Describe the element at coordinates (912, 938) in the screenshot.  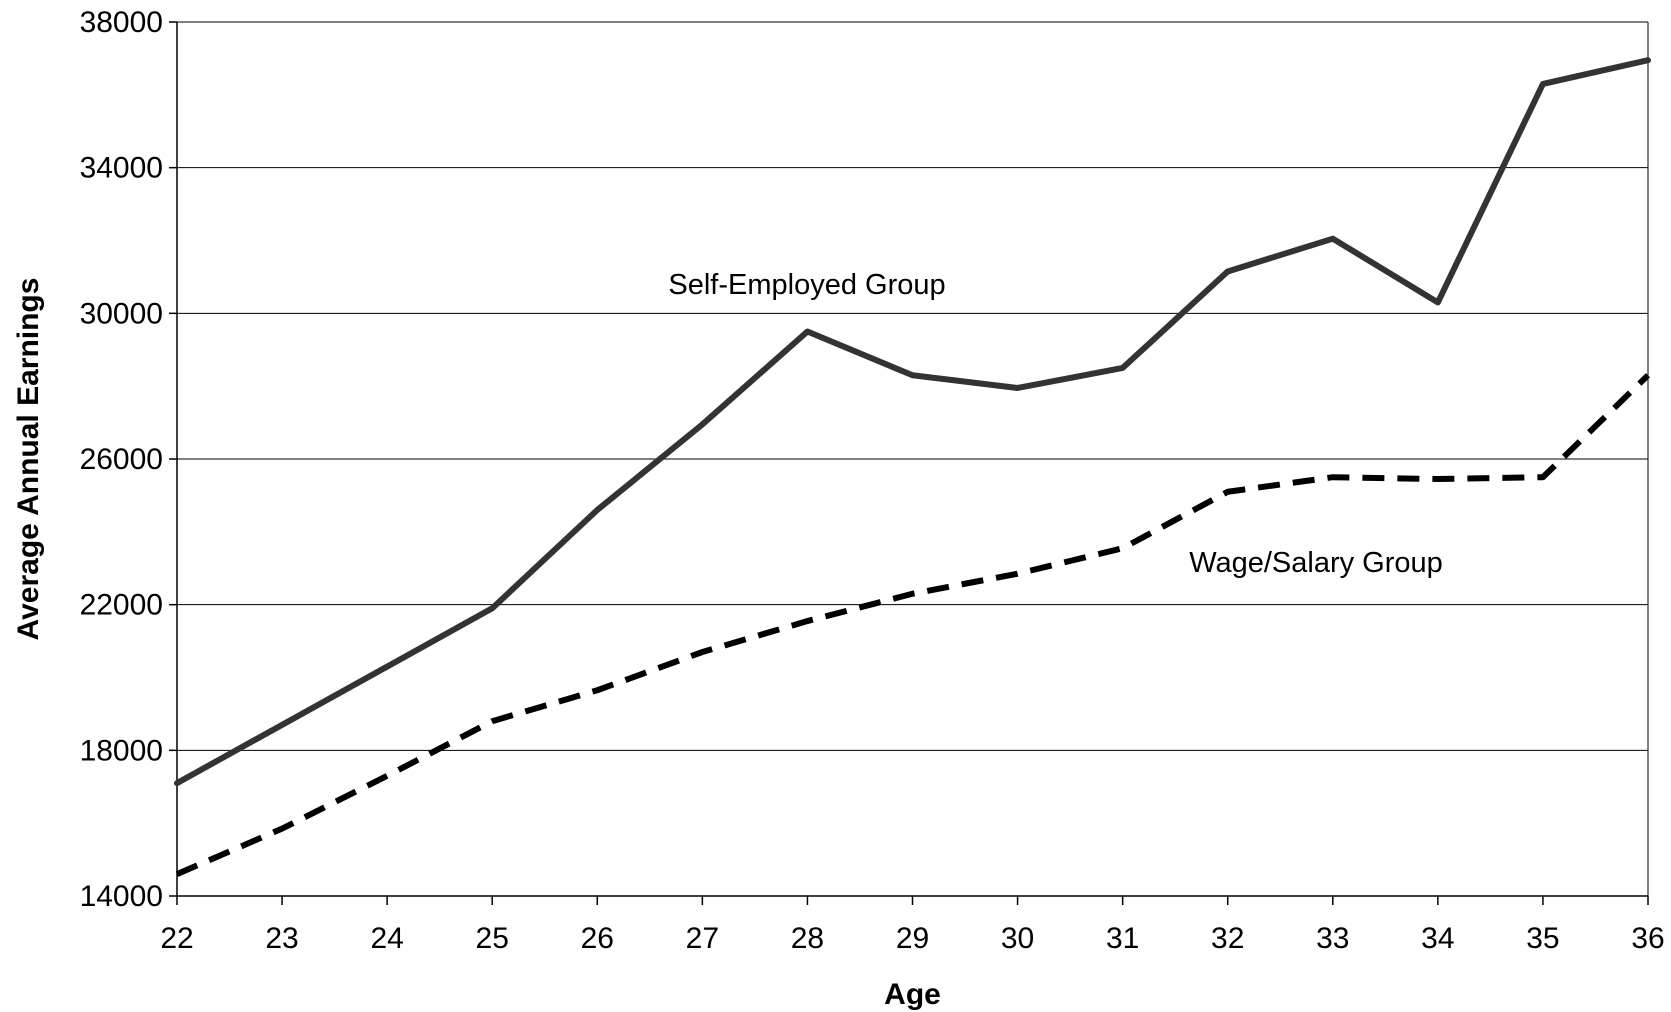
I see `x-tick-label: 29` at that location.